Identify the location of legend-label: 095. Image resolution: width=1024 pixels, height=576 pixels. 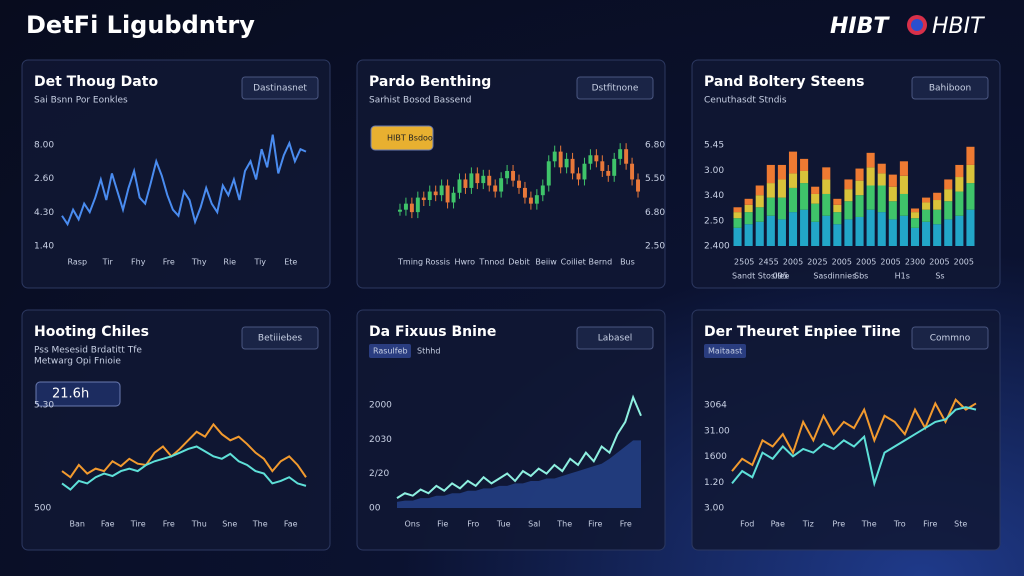
(780, 276).